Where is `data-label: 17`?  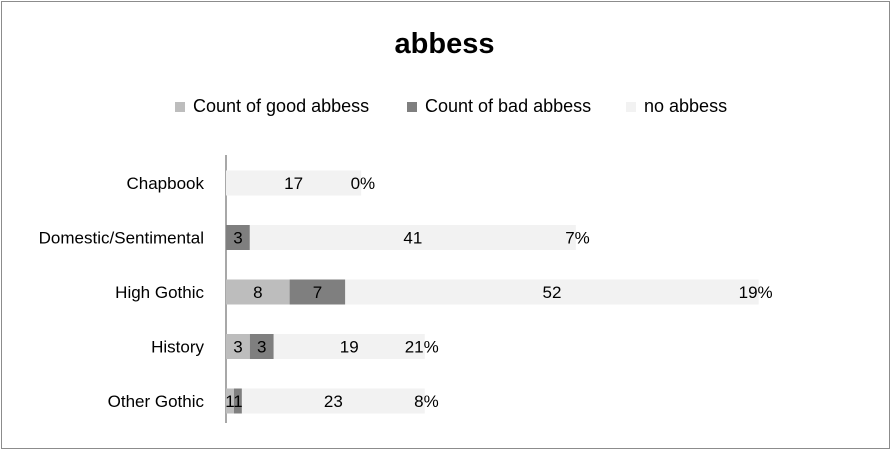
data-label: 17 is located at coordinates (293, 183).